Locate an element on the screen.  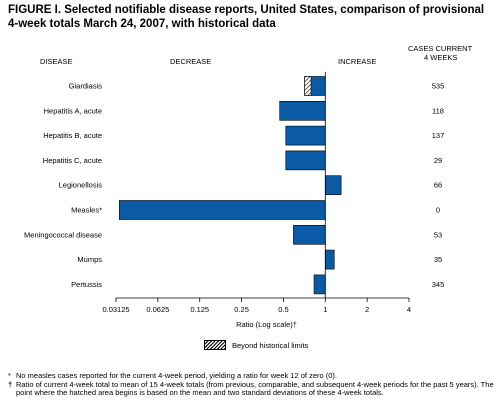
cases-value: 29 is located at coordinates (438, 160).